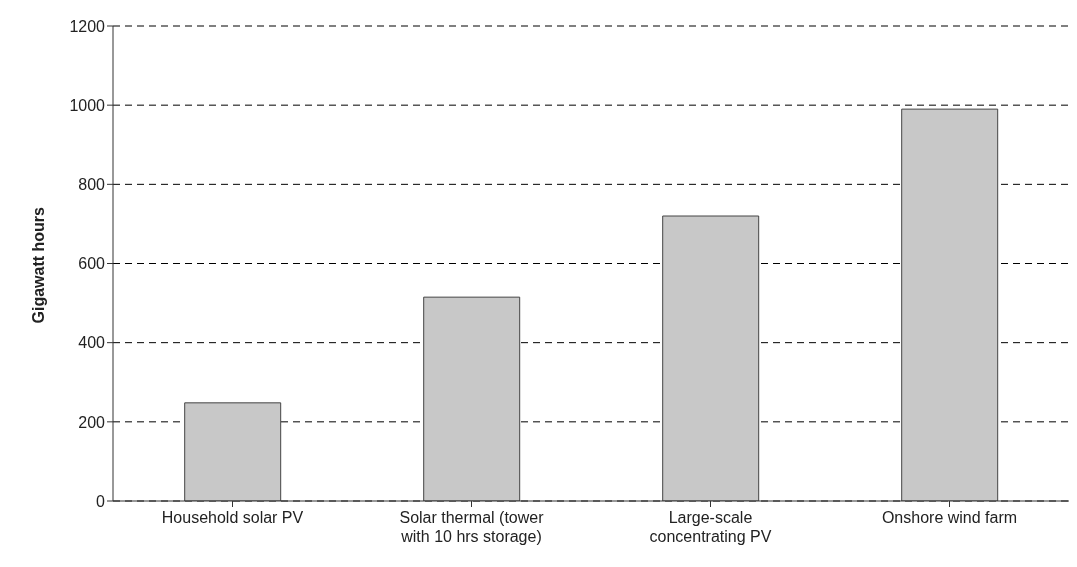 Image resolution: width=1077 pixels, height=567 pixels. I want to click on y-tick-label: 400, so click(92, 343).